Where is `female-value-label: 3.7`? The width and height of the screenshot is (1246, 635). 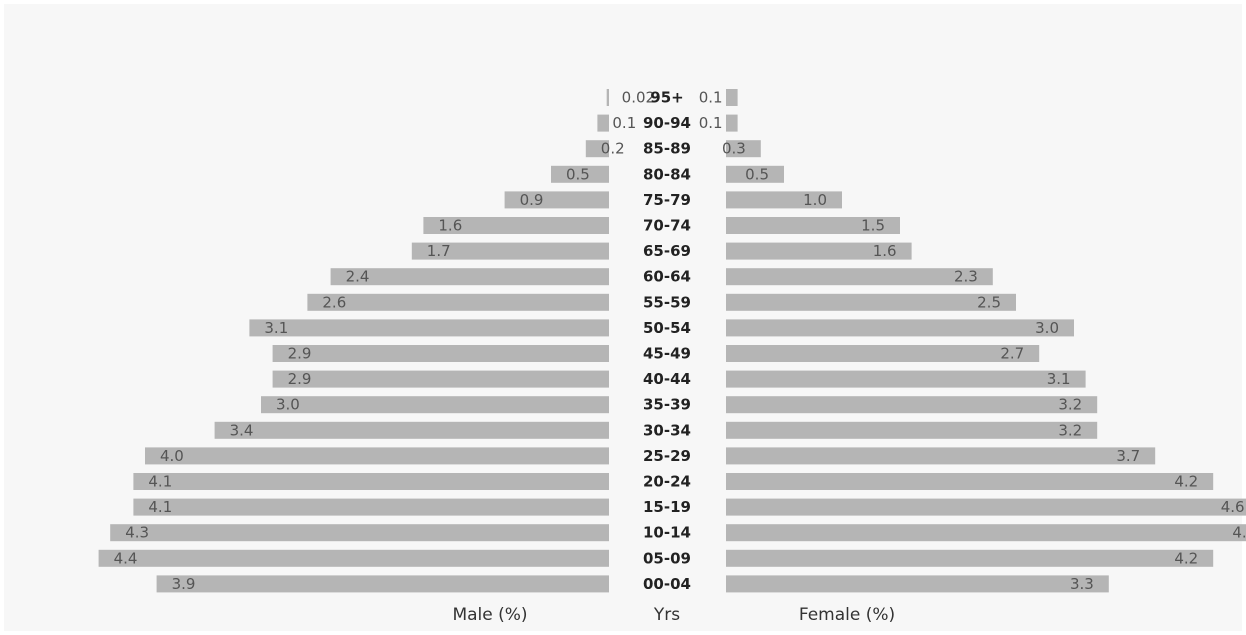
female-value-label: 3.7 is located at coordinates (1128, 456).